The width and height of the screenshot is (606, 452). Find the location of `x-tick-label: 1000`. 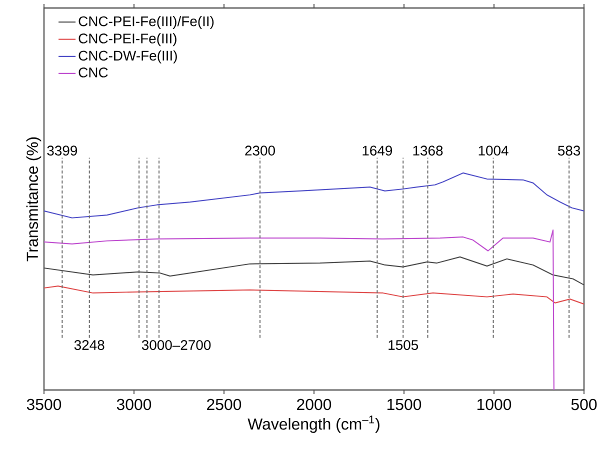

x-tick-label: 1000 is located at coordinates (494, 404).